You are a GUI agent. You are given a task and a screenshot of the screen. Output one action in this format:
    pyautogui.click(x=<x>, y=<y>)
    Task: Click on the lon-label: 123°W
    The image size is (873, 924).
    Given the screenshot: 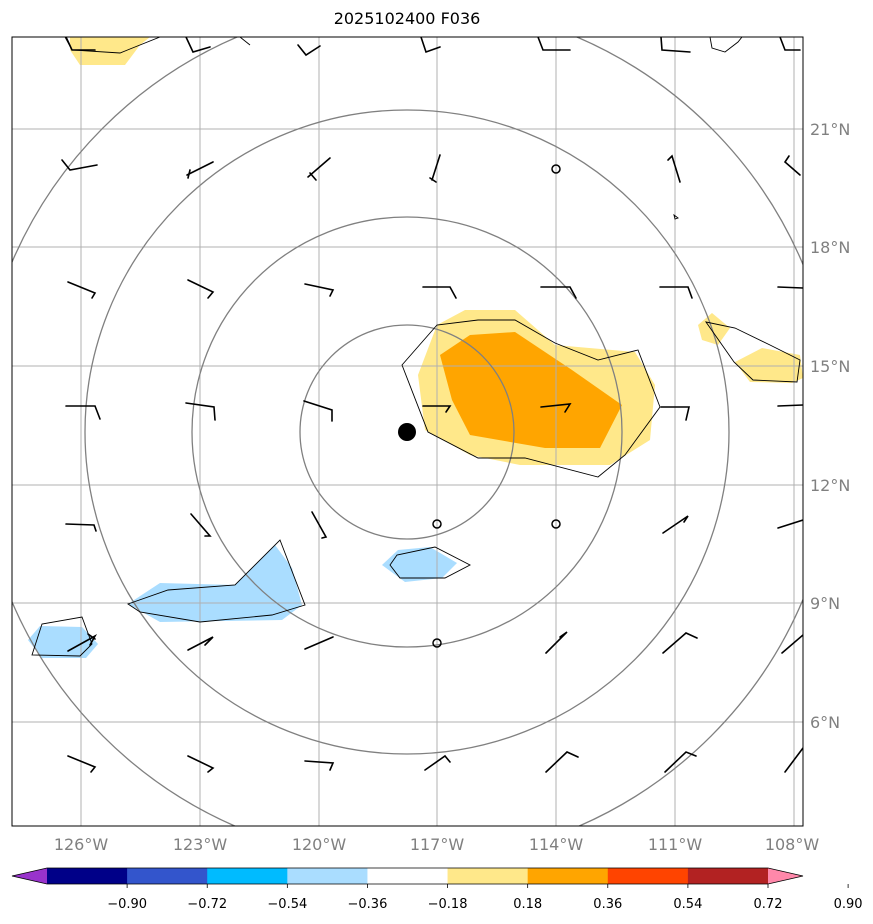 What is the action you would take?
    pyautogui.click(x=200, y=844)
    